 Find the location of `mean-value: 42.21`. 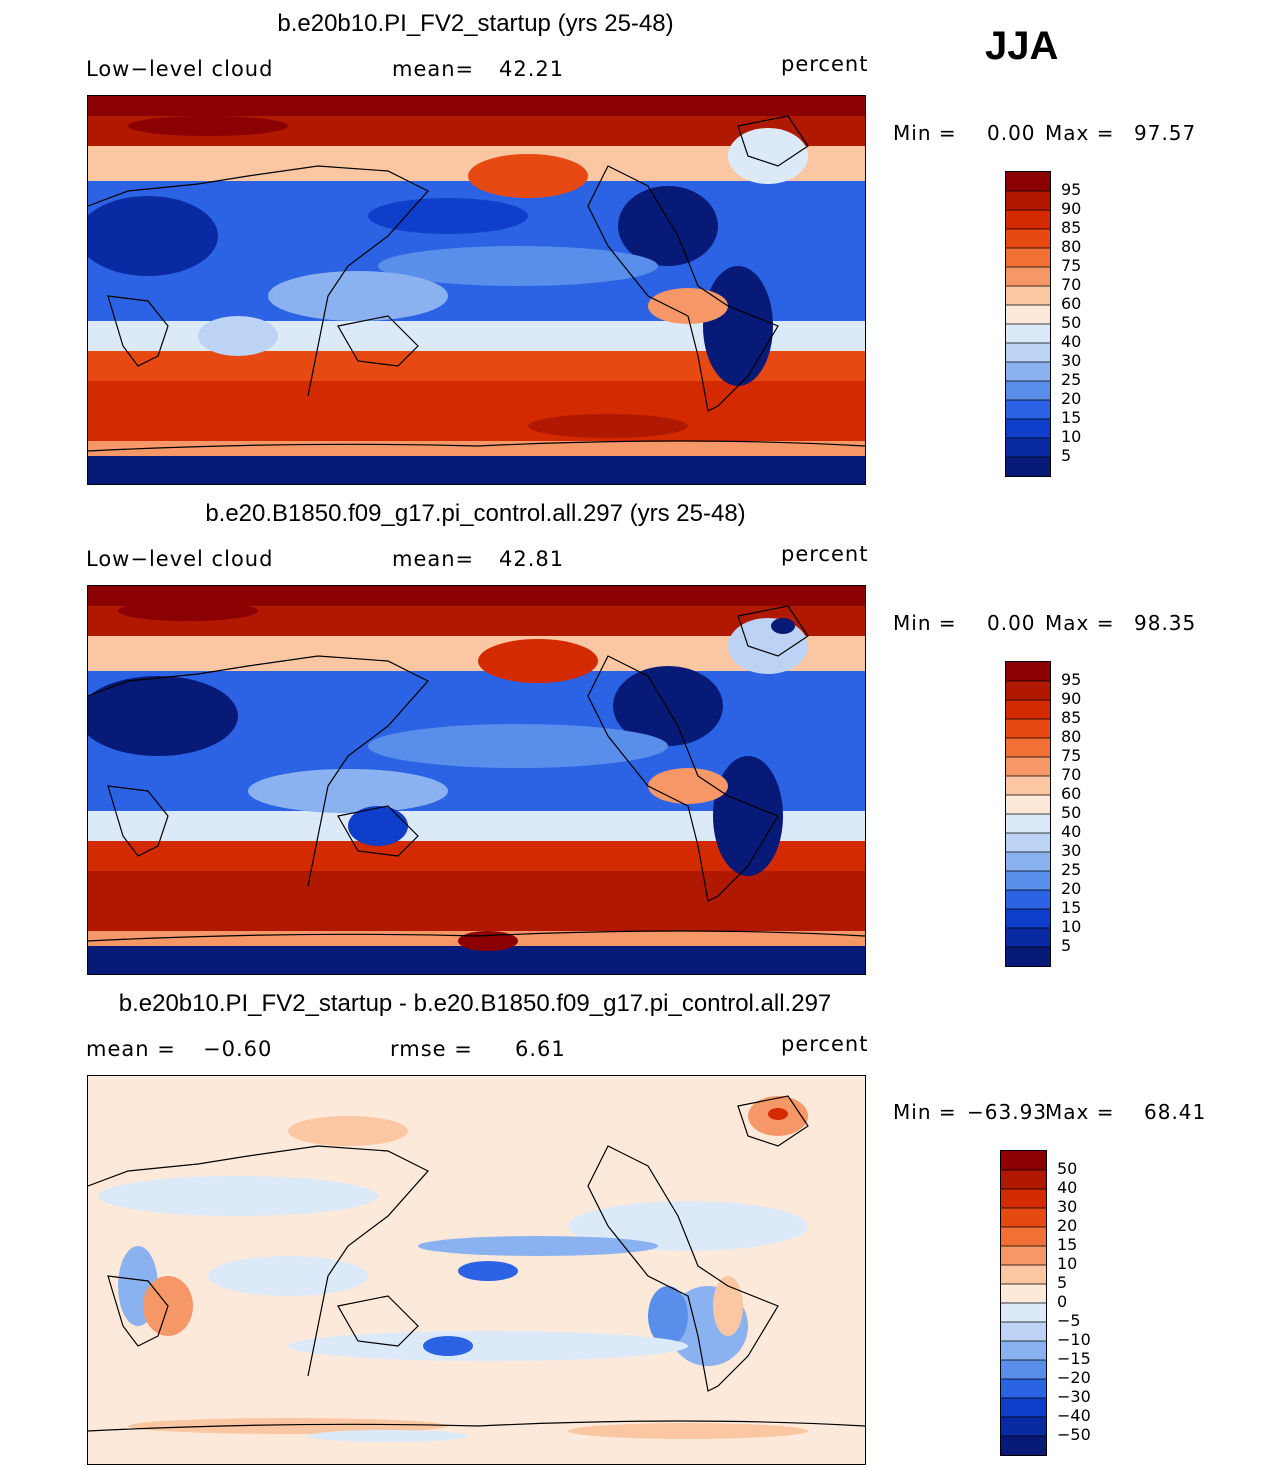

mean-value: 42.21 is located at coordinates (532, 69).